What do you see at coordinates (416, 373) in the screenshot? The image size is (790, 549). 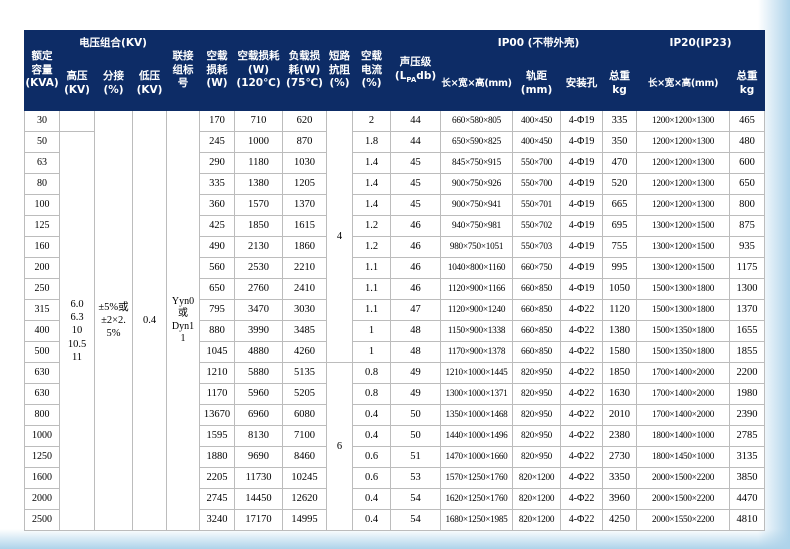 I see `cell-sound-pressure: 49` at bounding box center [416, 373].